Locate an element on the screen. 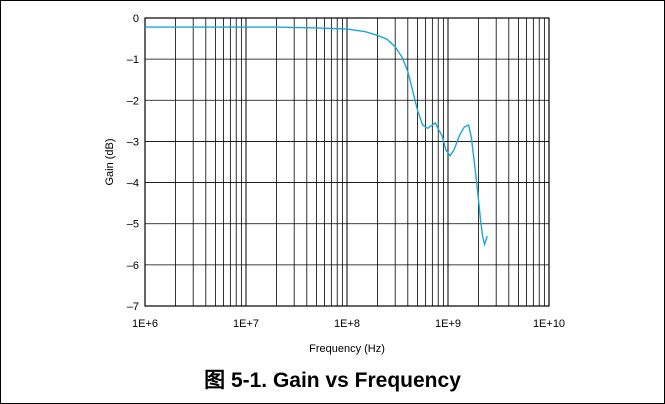 The height and width of the screenshot is (404, 665). x-tick-label: 1E+10 is located at coordinates (549, 324).